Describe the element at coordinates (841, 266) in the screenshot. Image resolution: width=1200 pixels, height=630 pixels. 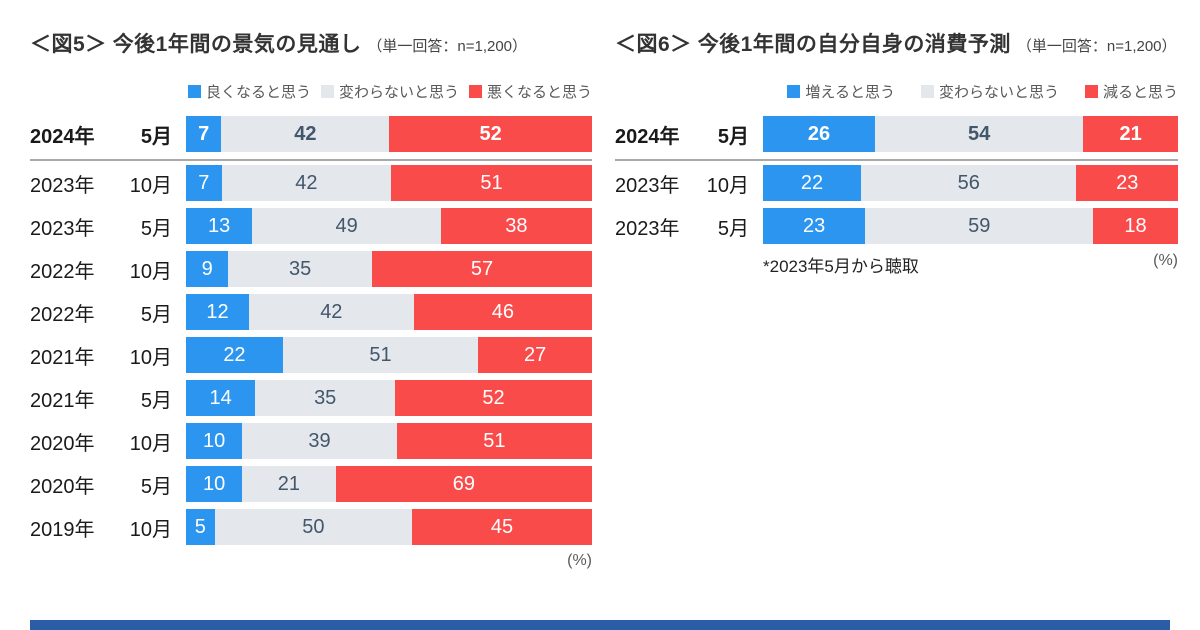
I see `fig6-note: *2023年5月から聴取` at that location.